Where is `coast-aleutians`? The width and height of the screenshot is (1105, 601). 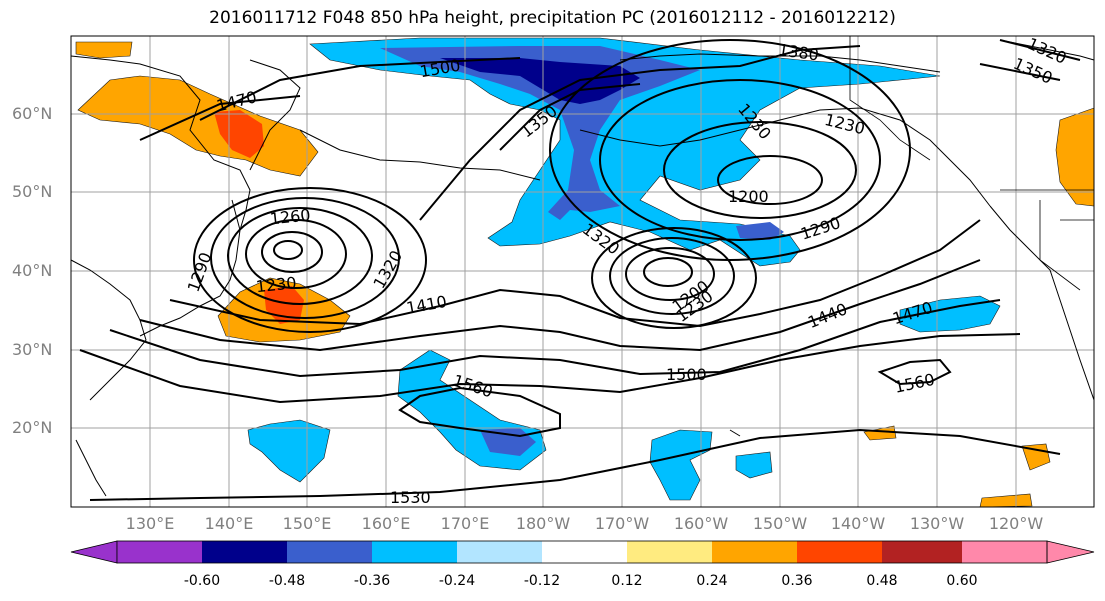
coast-aleutians is located at coordinates (420, 155).